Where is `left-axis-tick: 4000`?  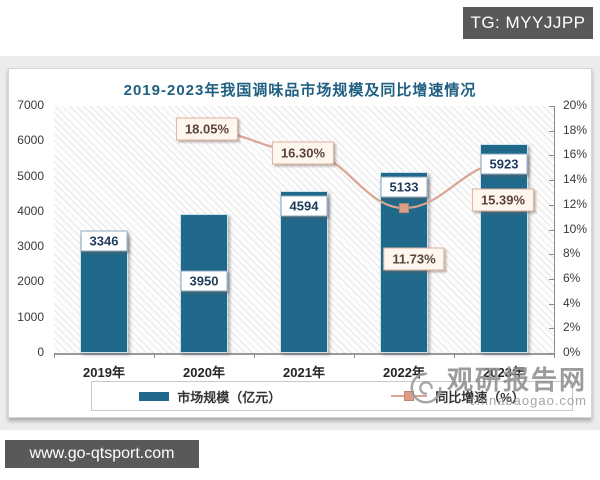 left-axis-tick: 4000 is located at coordinates (30, 210).